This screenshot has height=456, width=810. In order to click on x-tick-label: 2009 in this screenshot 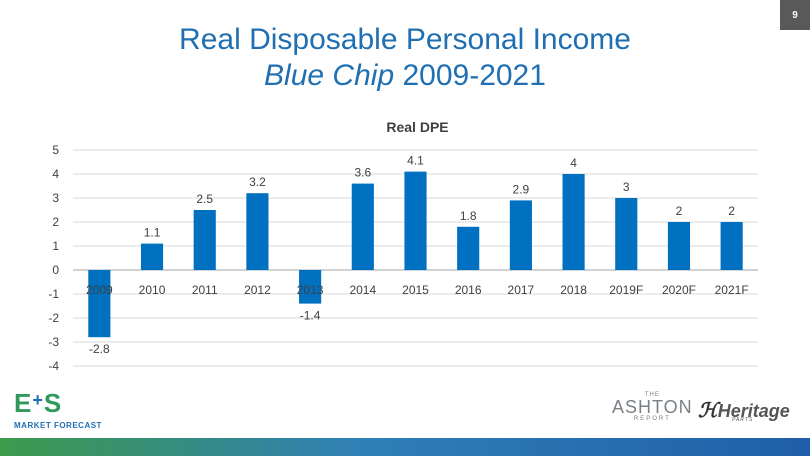, I will do `click(99, 290)`.